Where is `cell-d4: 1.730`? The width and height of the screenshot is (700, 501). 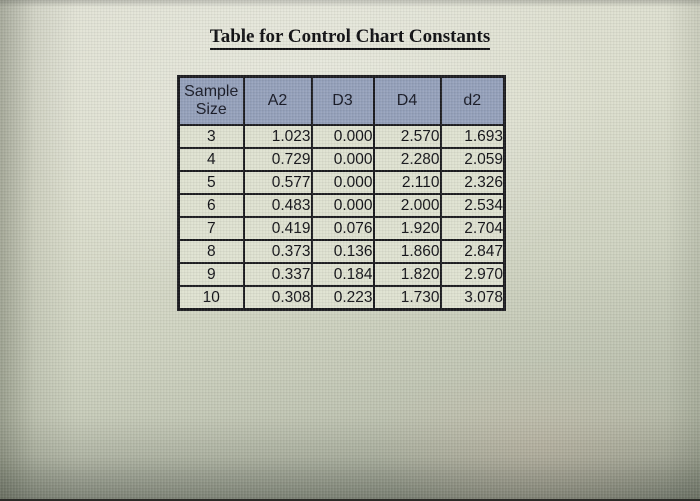 cell-d4: 1.730 is located at coordinates (407, 298).